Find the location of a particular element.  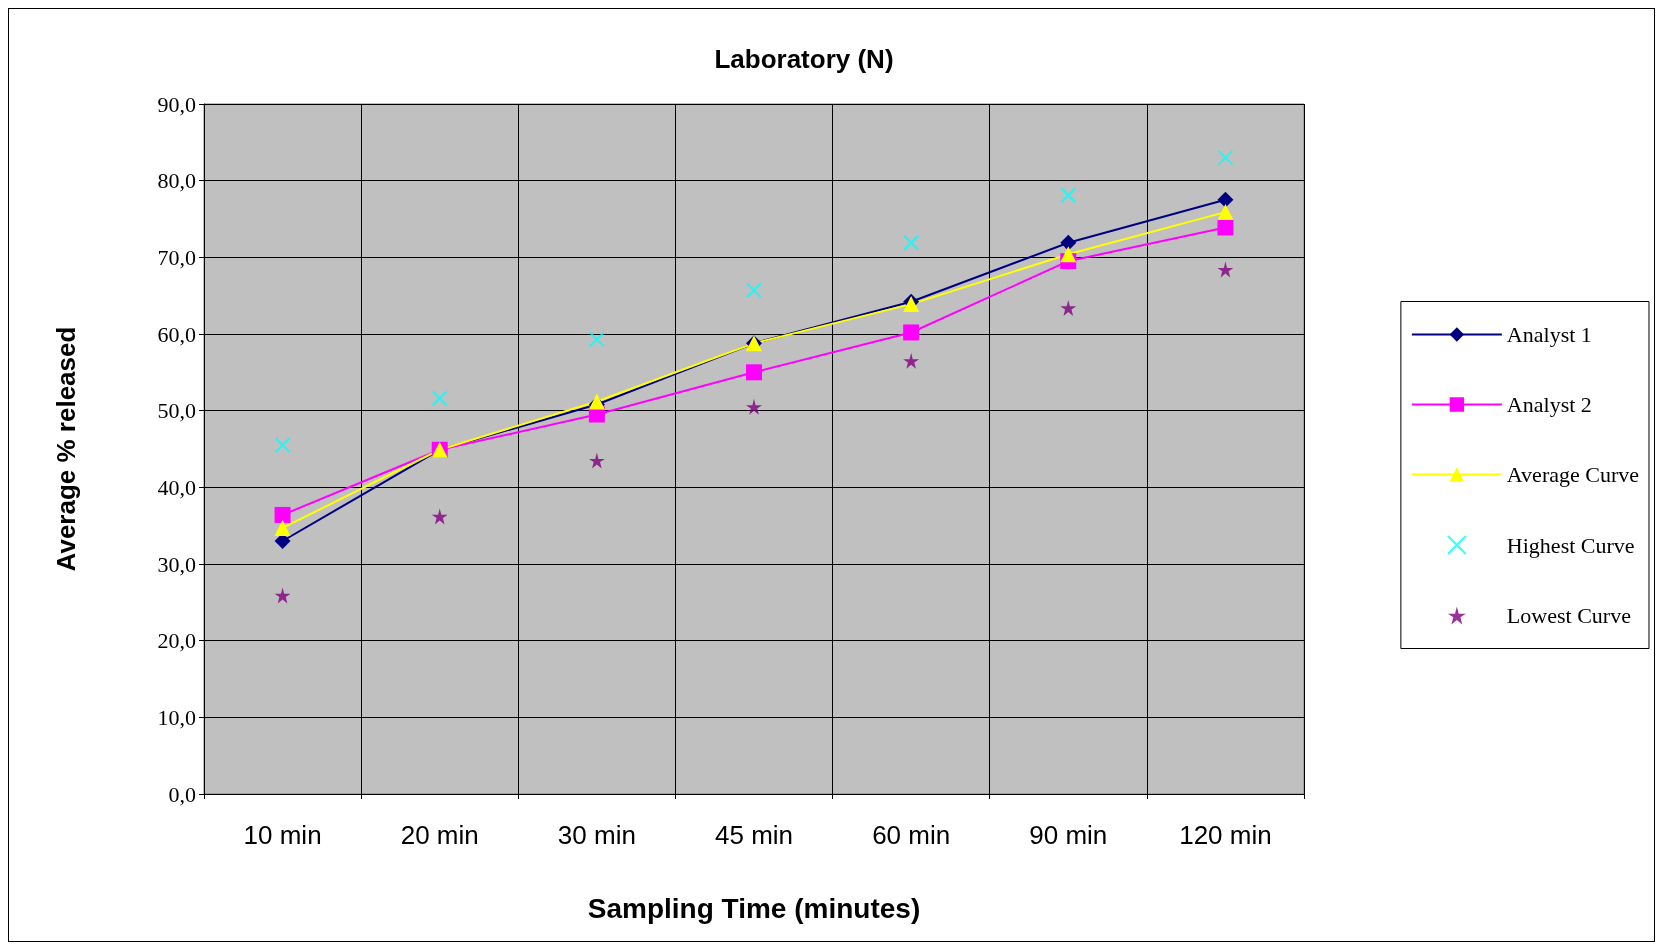

chart-title: Laboratory (N) is located at coordinates (804, 59).